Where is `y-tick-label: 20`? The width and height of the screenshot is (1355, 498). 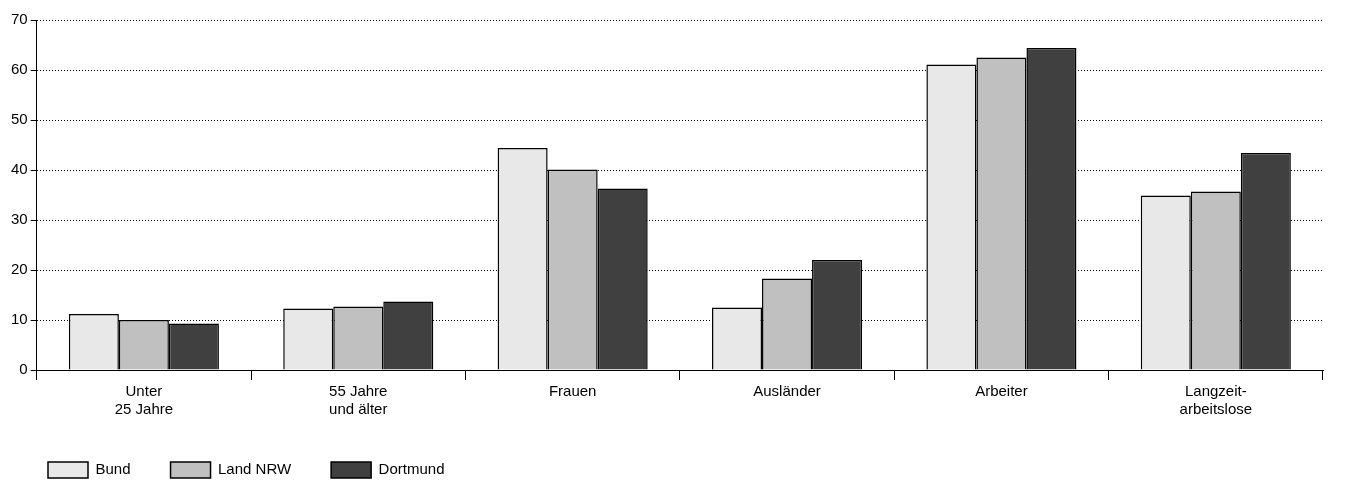 y-tick-label: 20 is located at coordinates (19, 269).